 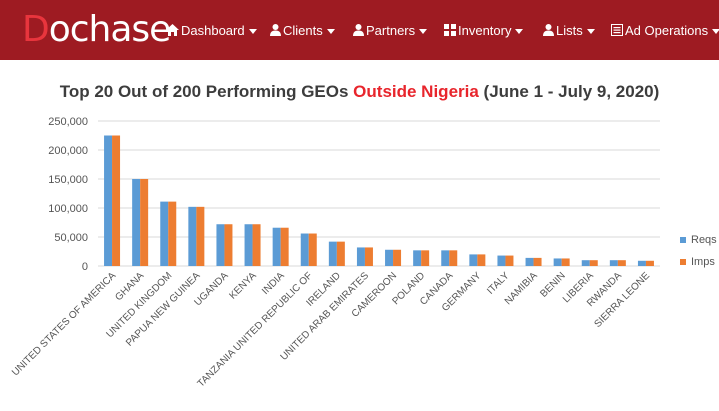 I want to click on nav-partners: Partners, so click(x=390, y=30).